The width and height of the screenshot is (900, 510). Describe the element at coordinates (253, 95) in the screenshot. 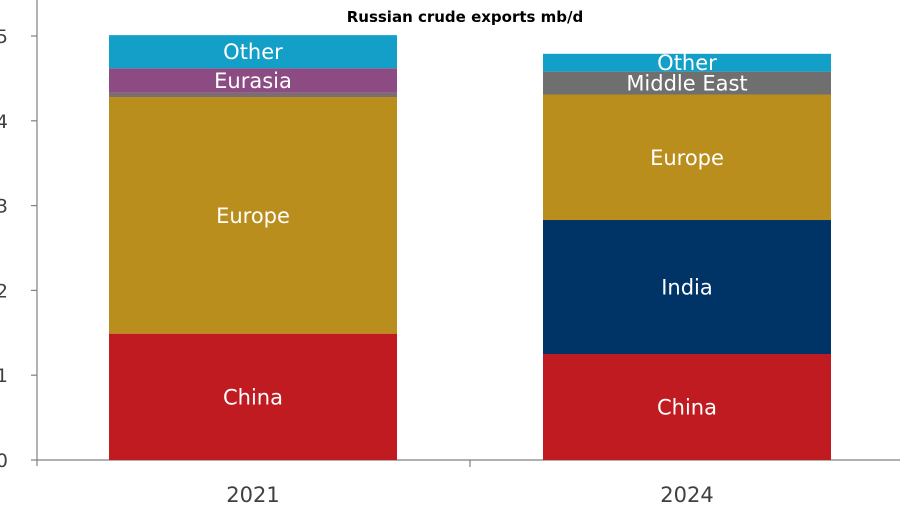

I see `bar-segment-2021-unlabelled` at that location.